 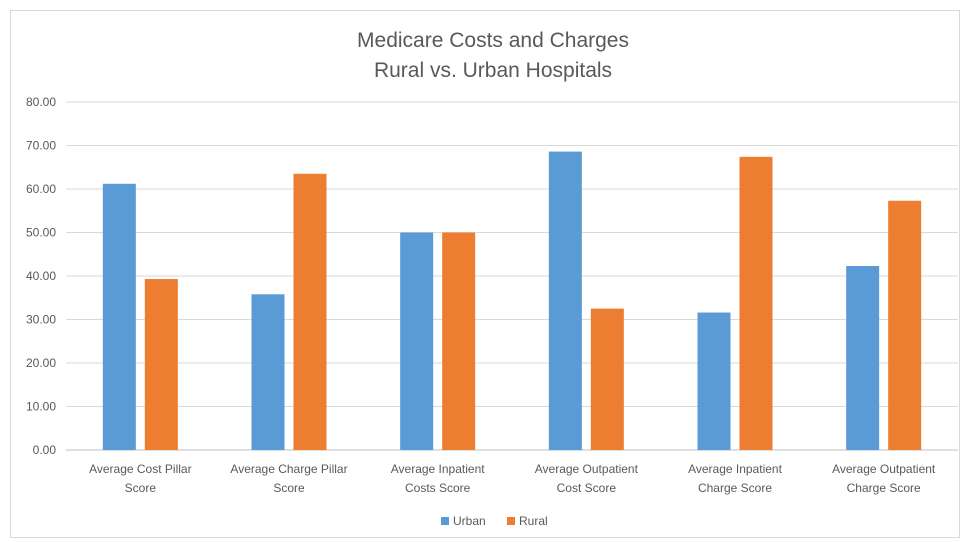 I want to click on y-tick-label: 50.00, so click(x=41, y=233).